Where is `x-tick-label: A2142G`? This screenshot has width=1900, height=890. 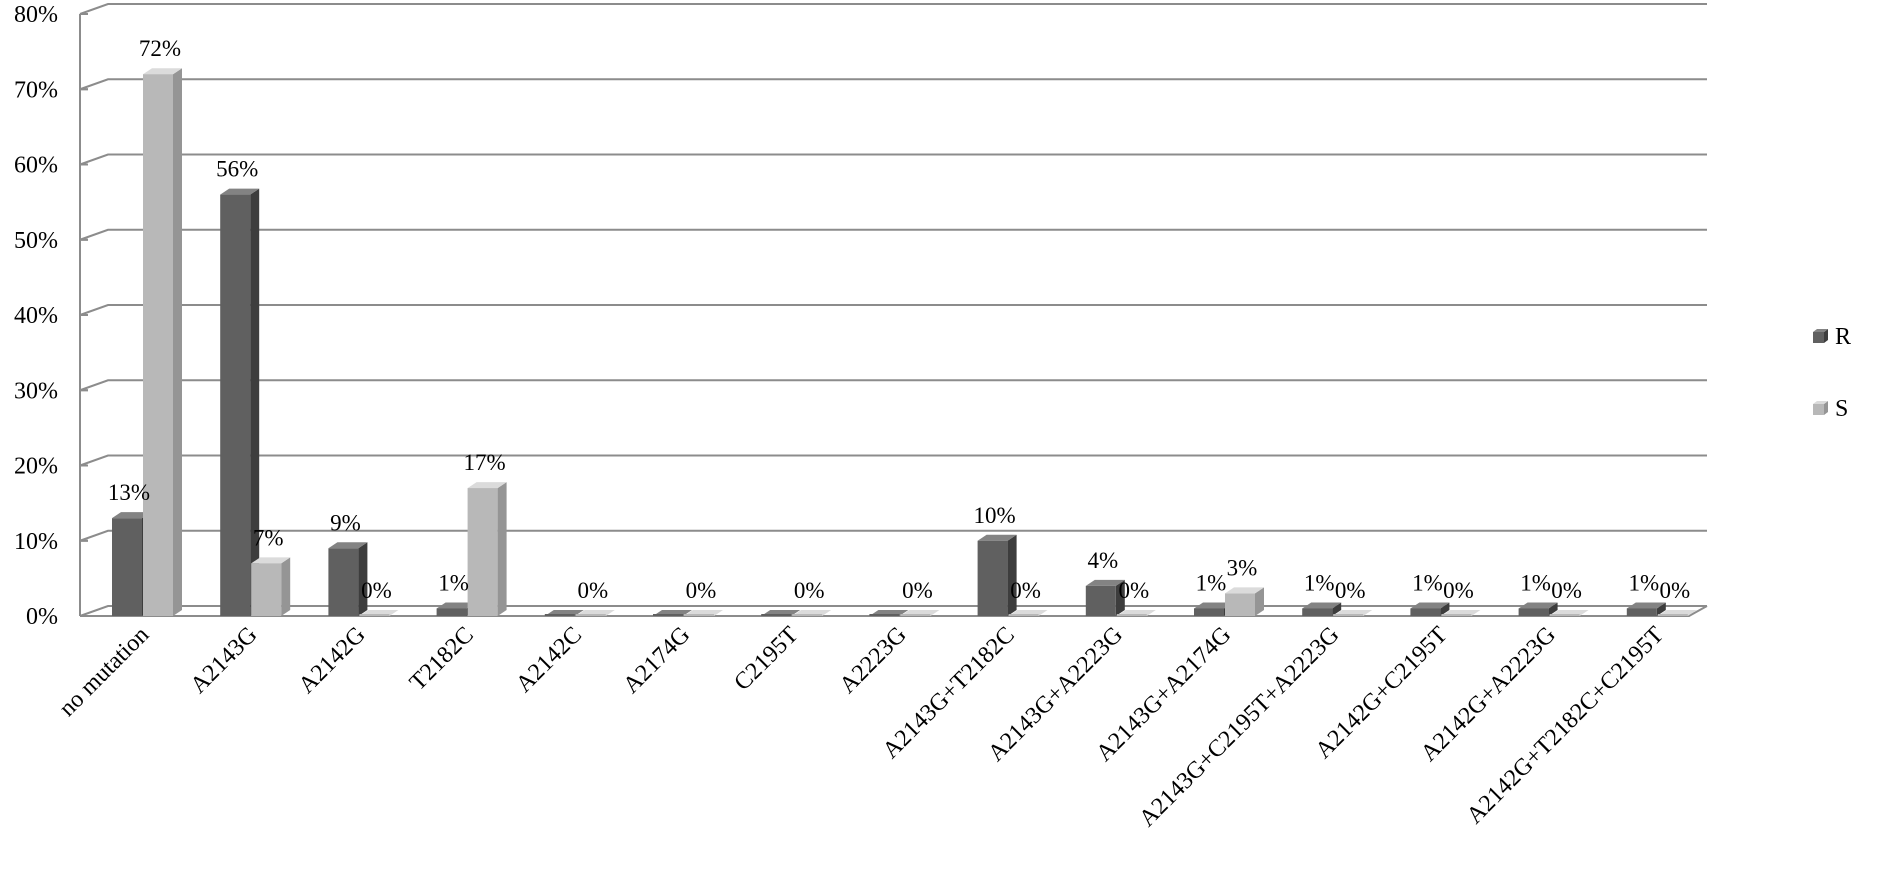 x-tick-label: A2142G is located at coordinates (332, 660).